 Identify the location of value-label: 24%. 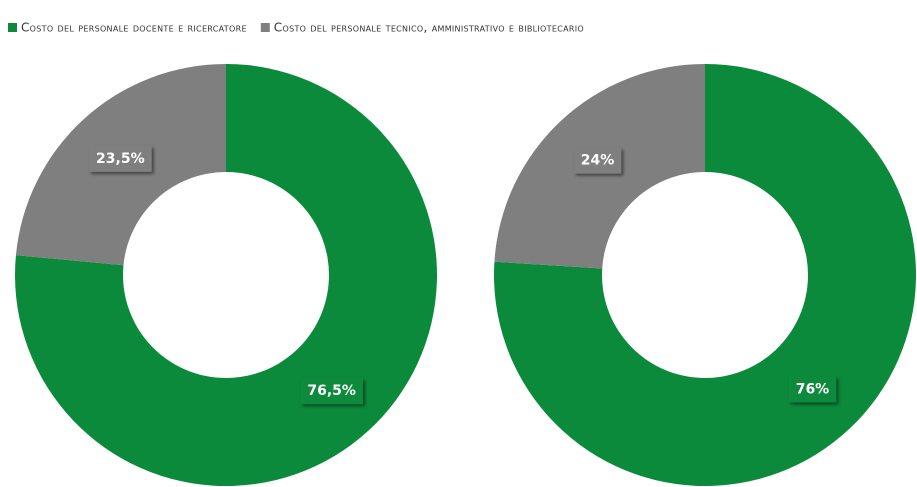
(598, 161).